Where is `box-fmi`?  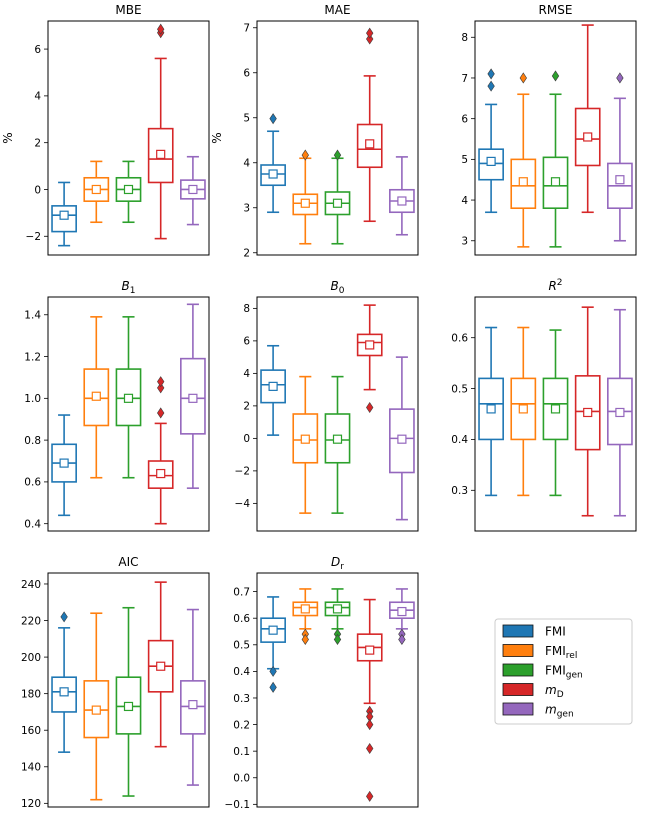 box-fmi is located at coordinates (64, 465).